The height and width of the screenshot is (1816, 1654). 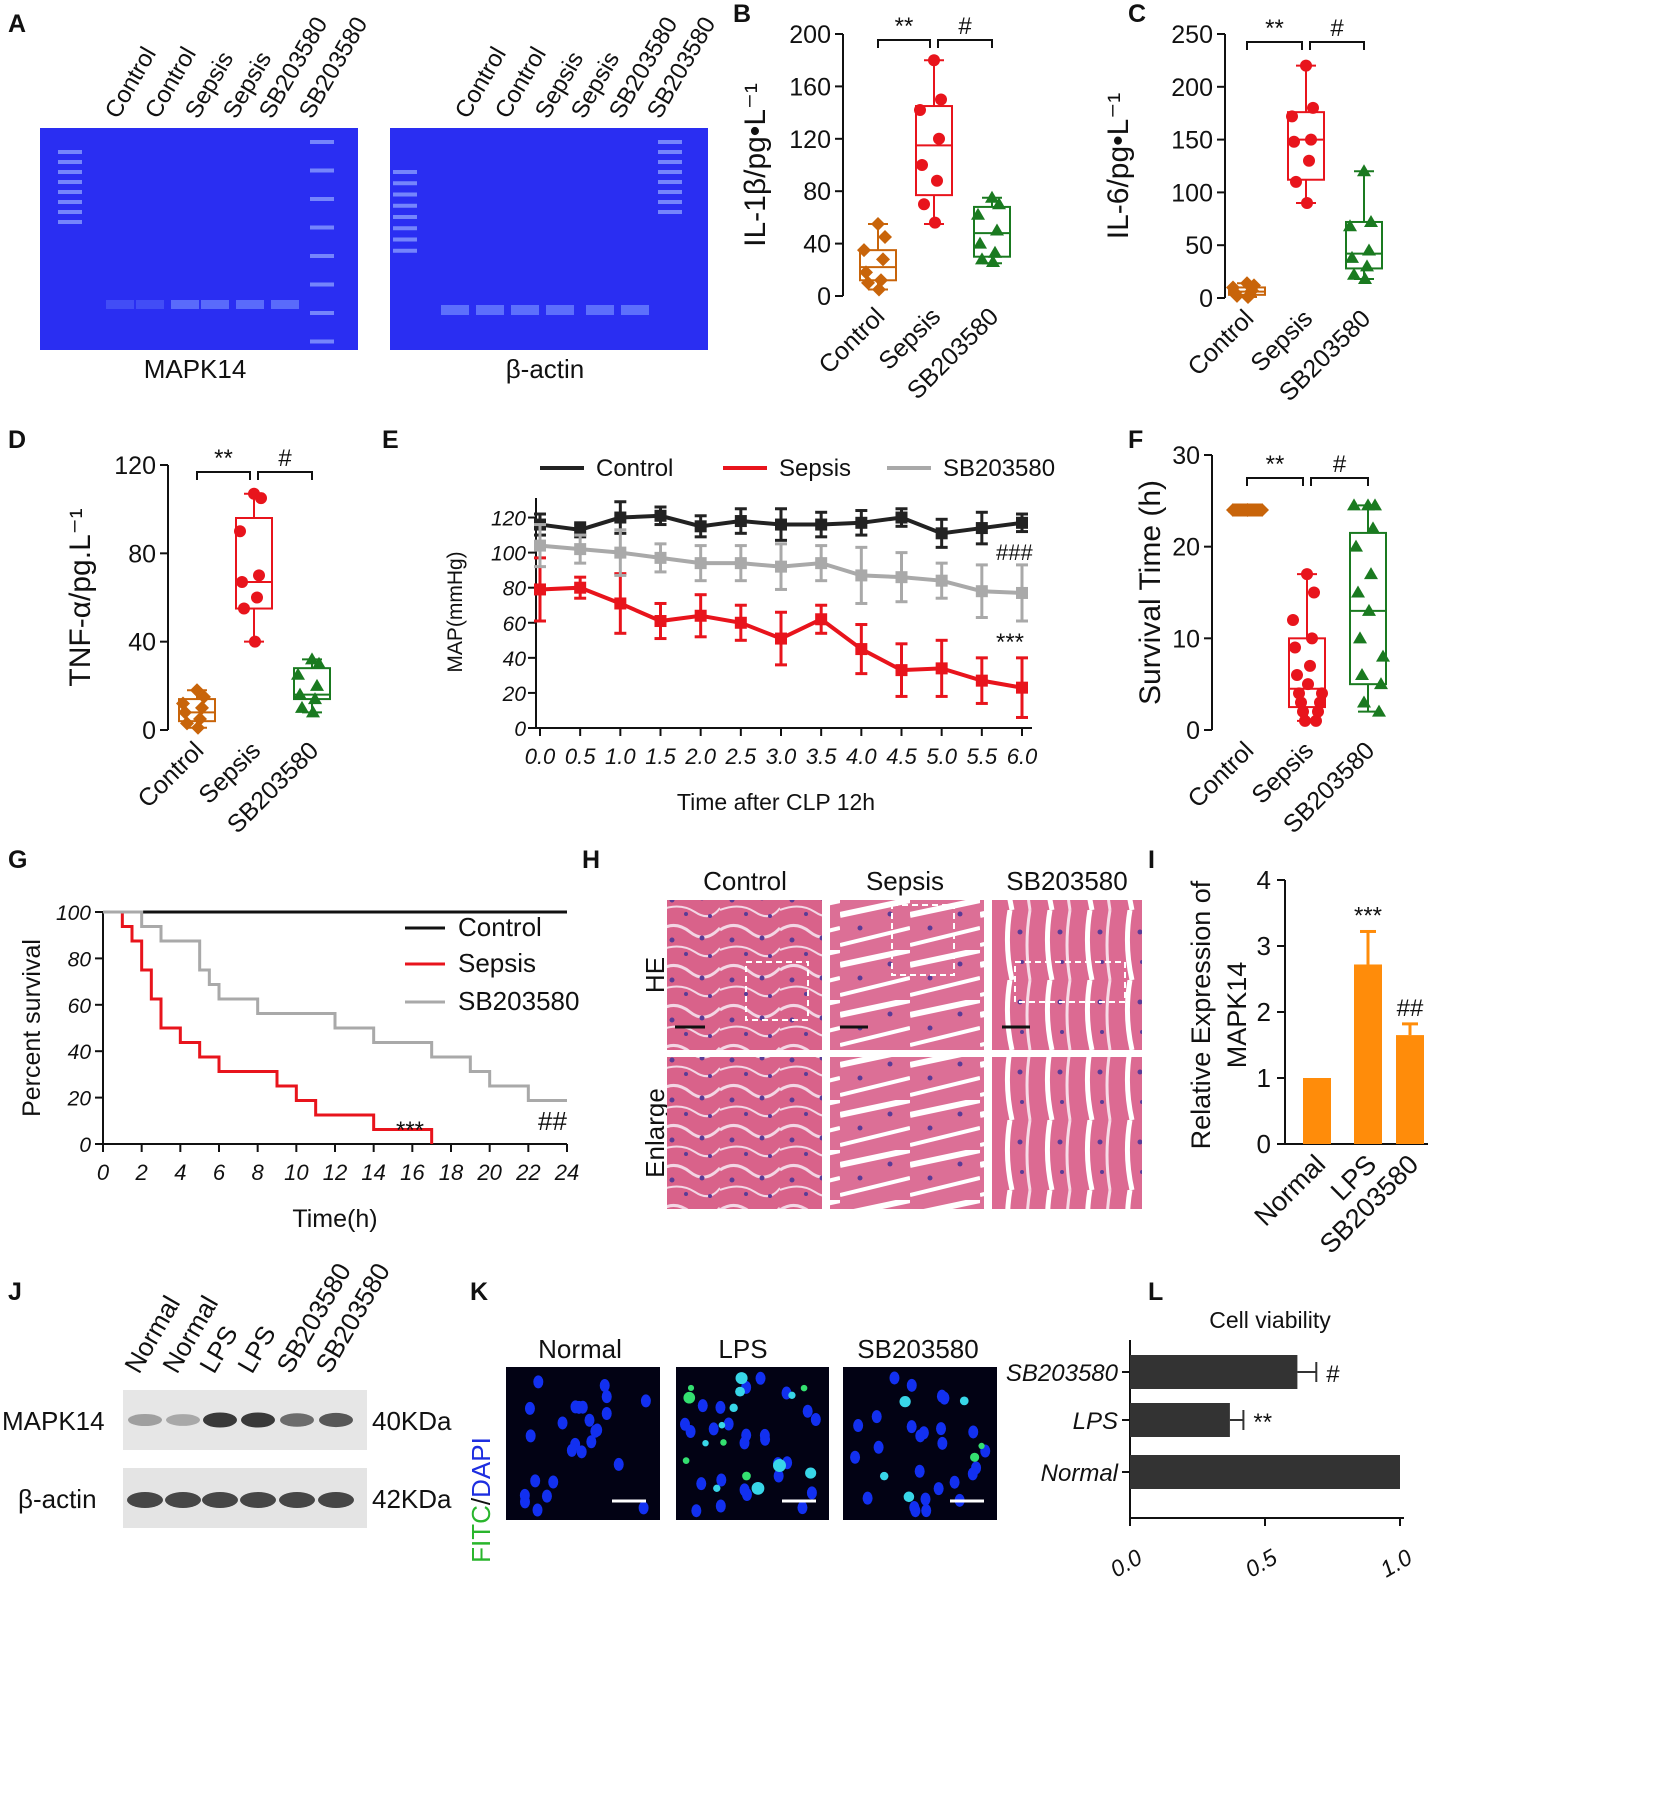 I want to click on x-tick-label: 6, so click(x=219, y=1172).